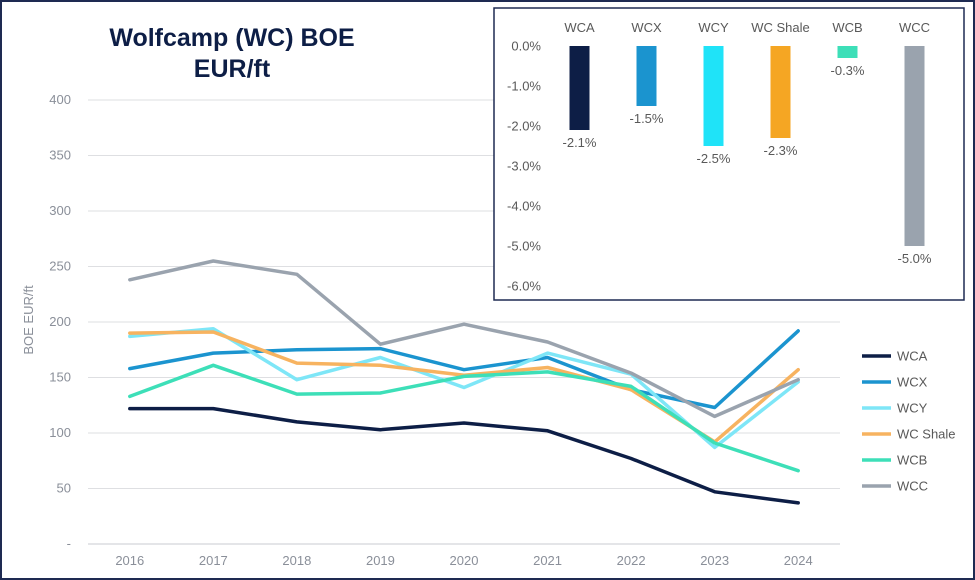  What do you see at coordinates (747, 27) in the screenshot?
I see `inset-category-labels: WCA WCX WCY WC Shale WCB WCC` at bounding box center [747, 27].